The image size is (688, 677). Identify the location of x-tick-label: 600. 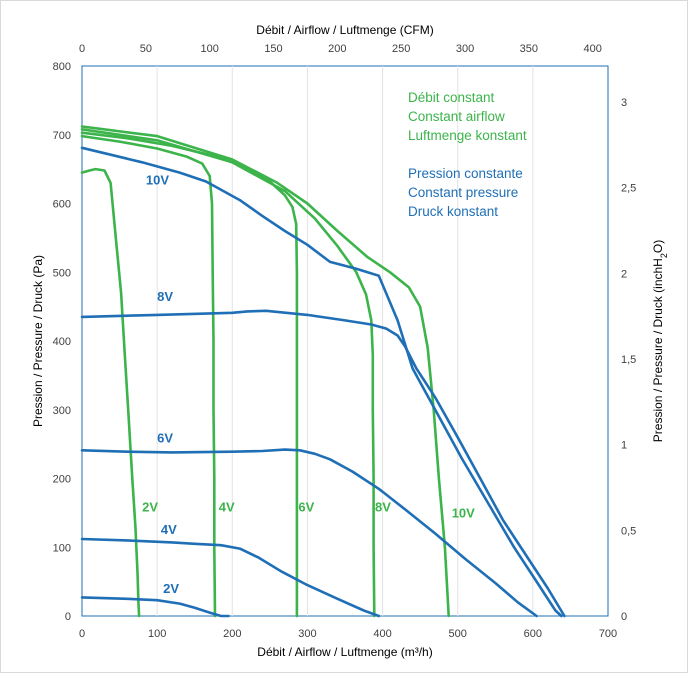
(533, 634).